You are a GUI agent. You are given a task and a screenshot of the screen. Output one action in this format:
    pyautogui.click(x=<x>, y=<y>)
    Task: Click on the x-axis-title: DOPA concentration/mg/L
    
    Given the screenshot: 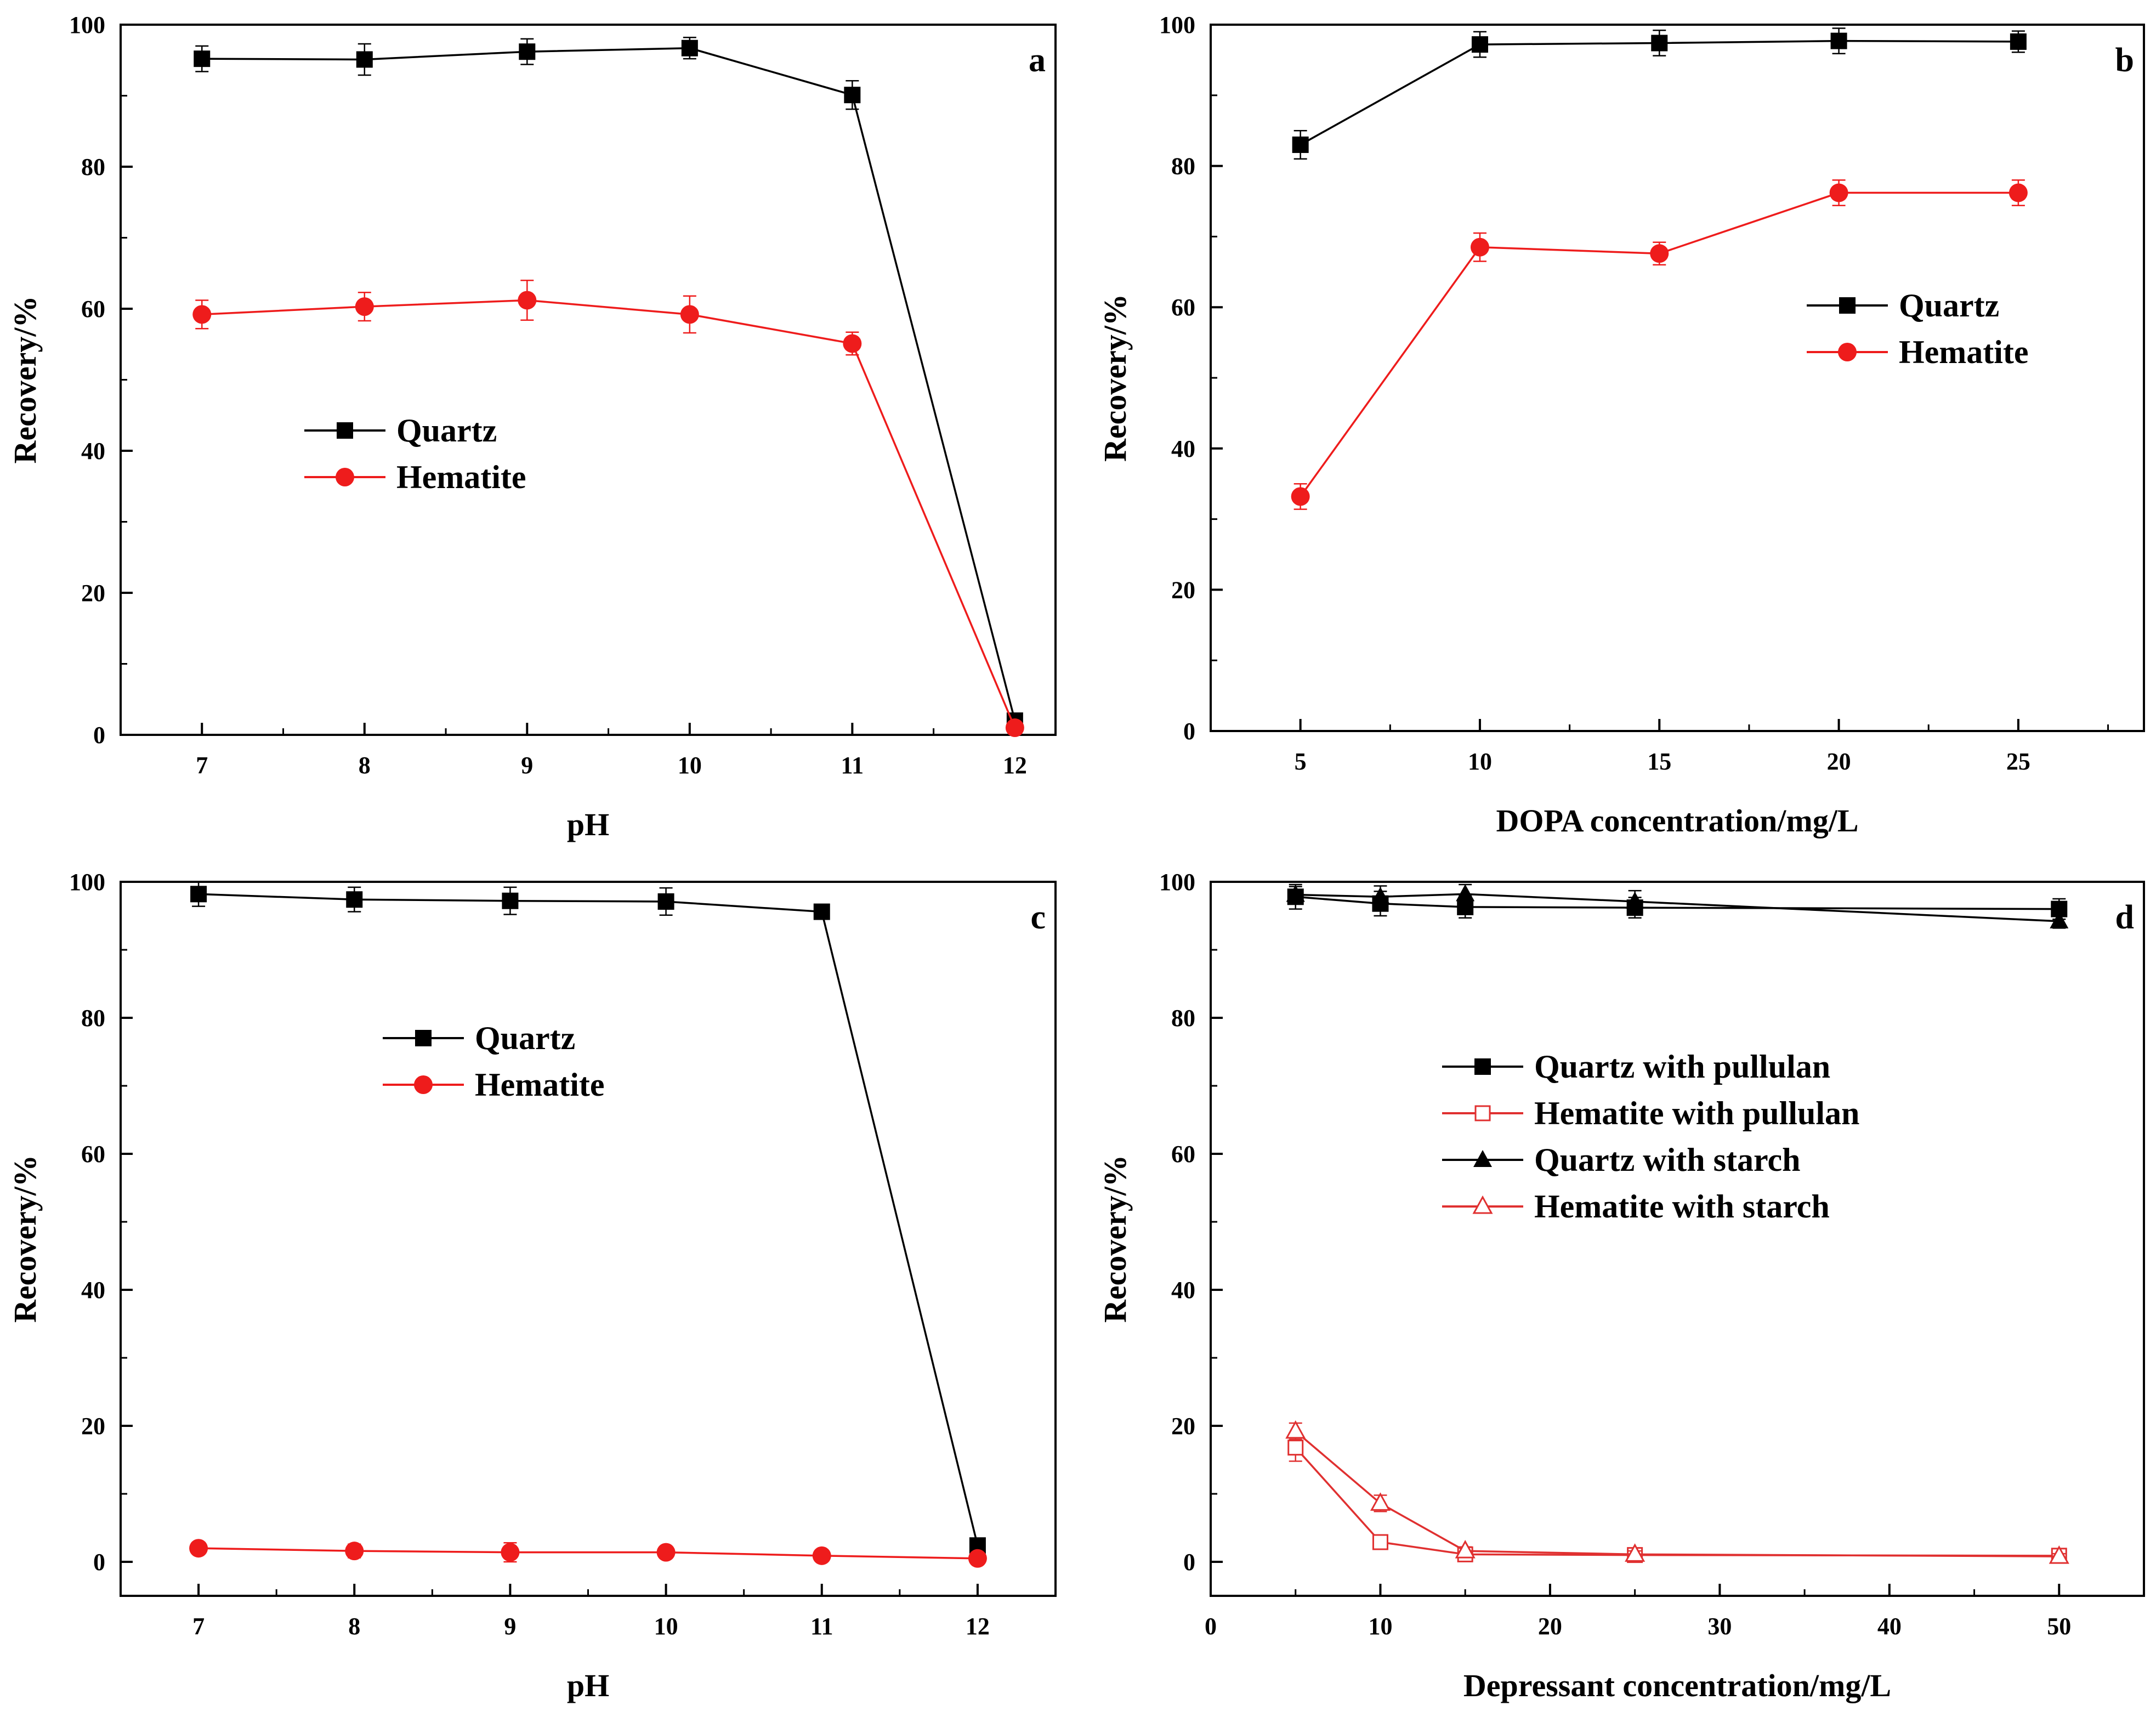 What is the action you would take?
    pyautogui.click(x=1677, y=821)
    